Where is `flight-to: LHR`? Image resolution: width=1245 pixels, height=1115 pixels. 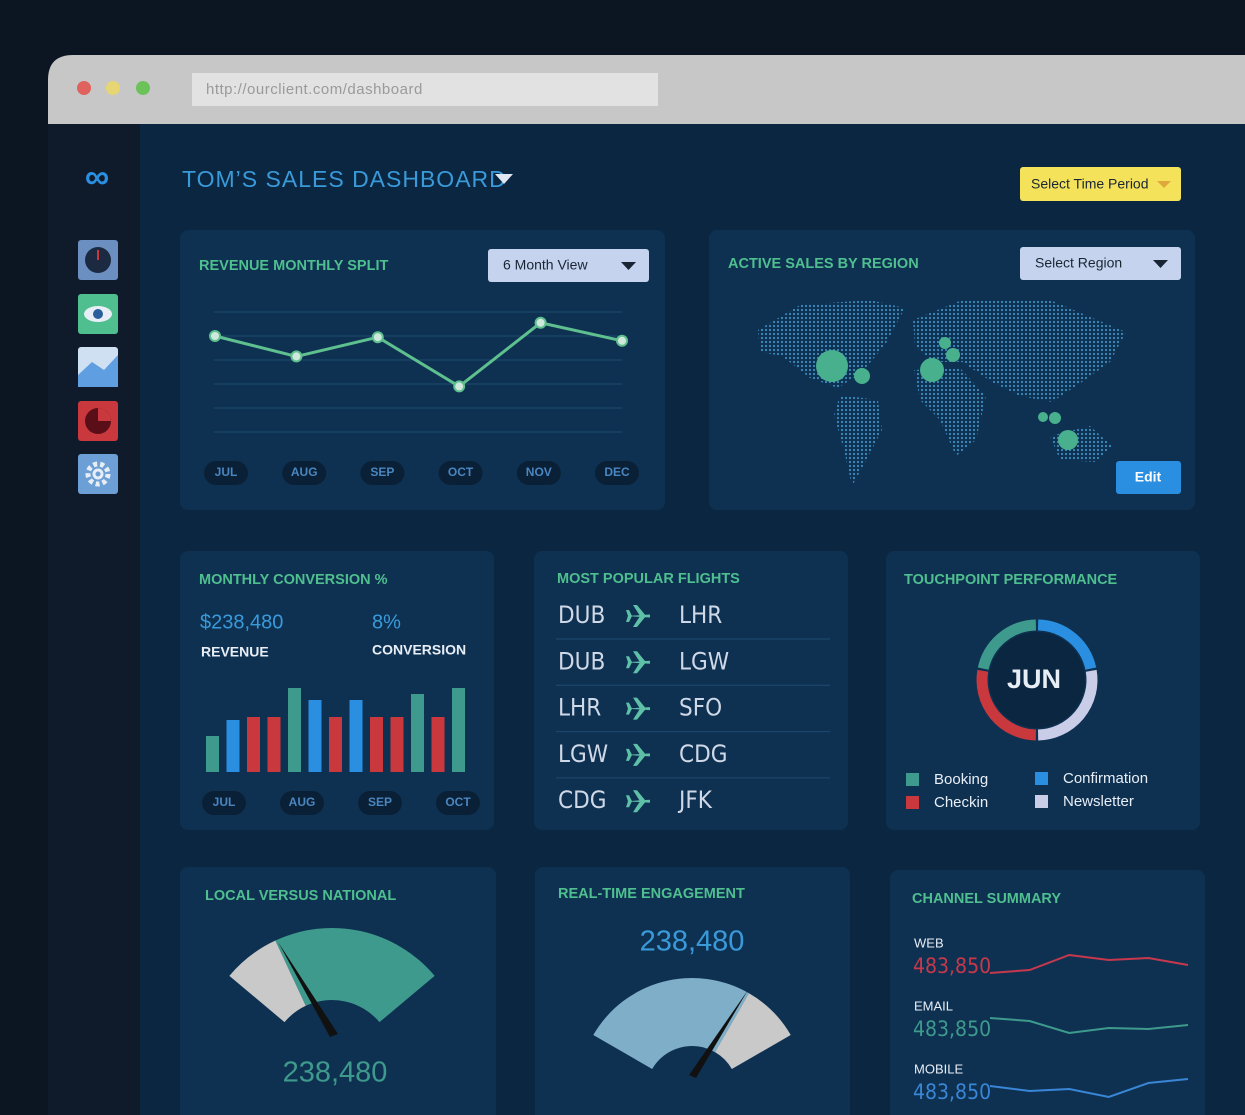
flight-to: LHR is located at coordinates (700, 615).